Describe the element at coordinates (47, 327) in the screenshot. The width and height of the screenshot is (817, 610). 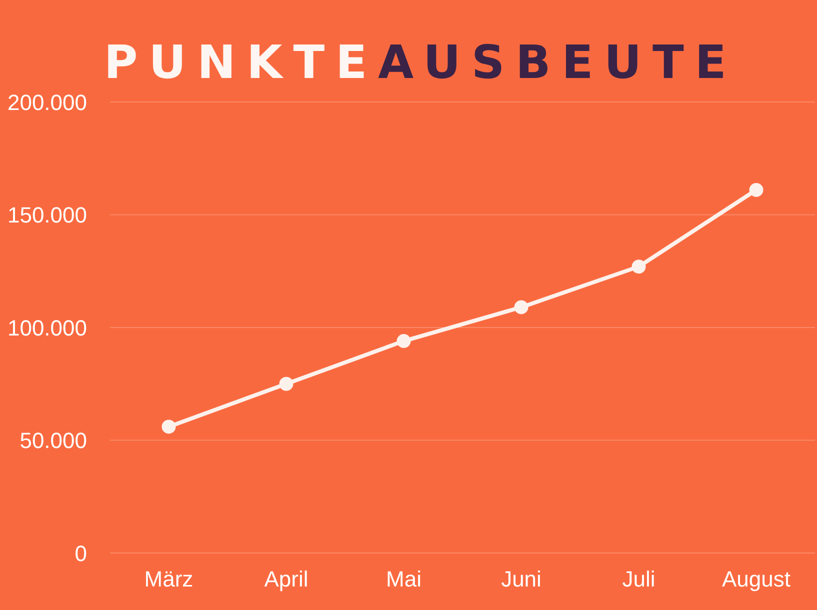
I see `y-tick-label: 100.000` at that location.